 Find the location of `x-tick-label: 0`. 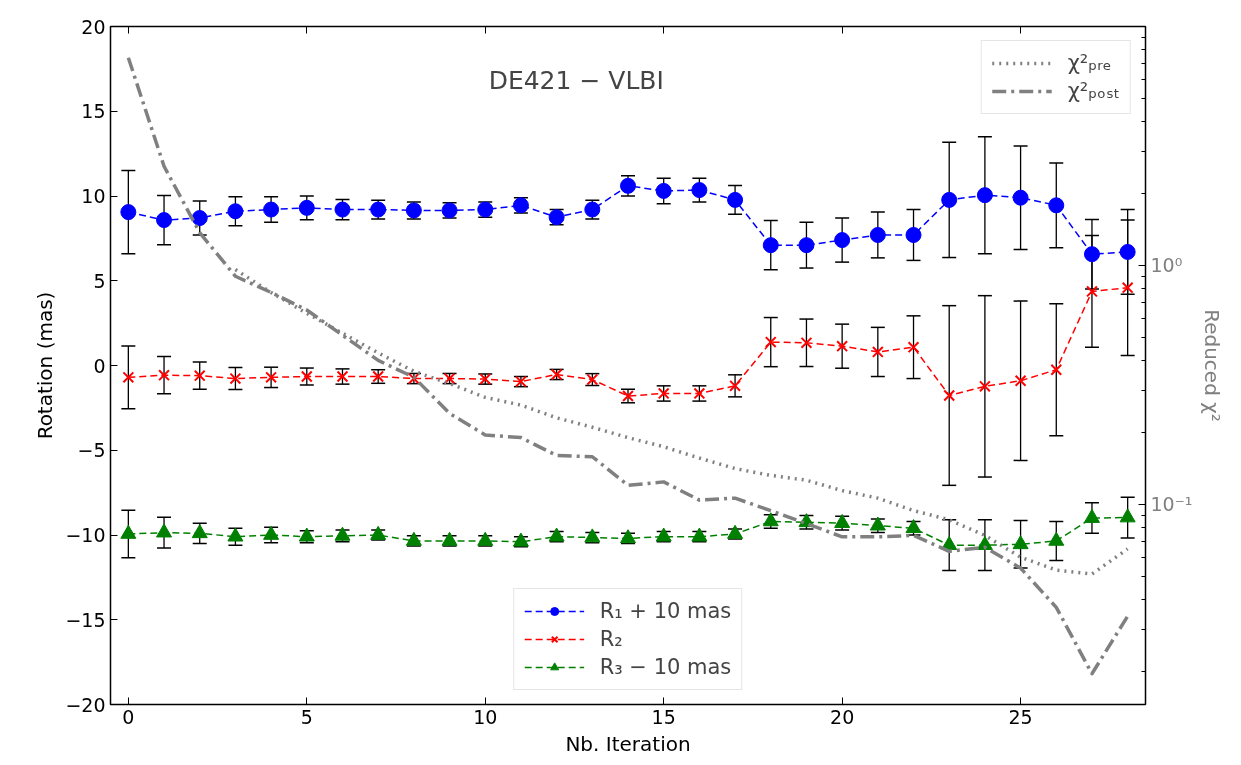

x-tick-label: 0 is located at coordinates (128, 716).